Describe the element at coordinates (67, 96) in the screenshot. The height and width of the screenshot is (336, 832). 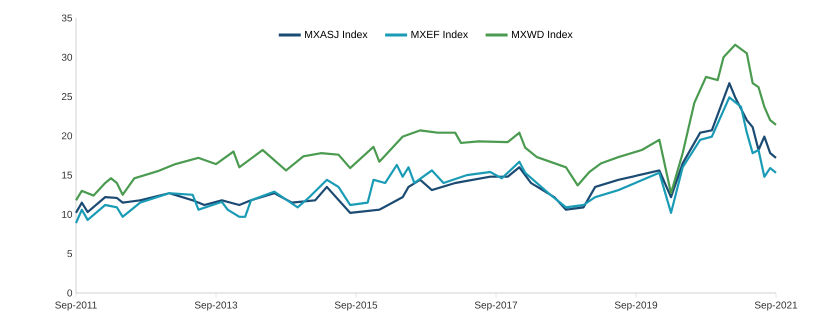
I see `y-tick-label: 25` at that location.